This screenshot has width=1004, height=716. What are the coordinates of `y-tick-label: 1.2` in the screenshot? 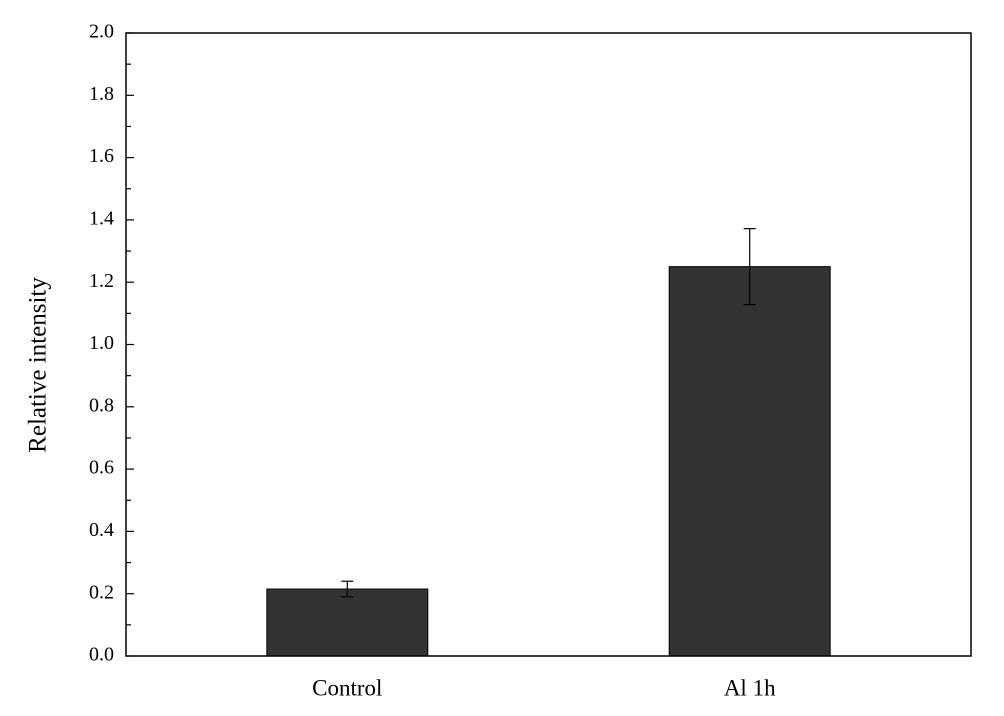 It's located at (101, 281).